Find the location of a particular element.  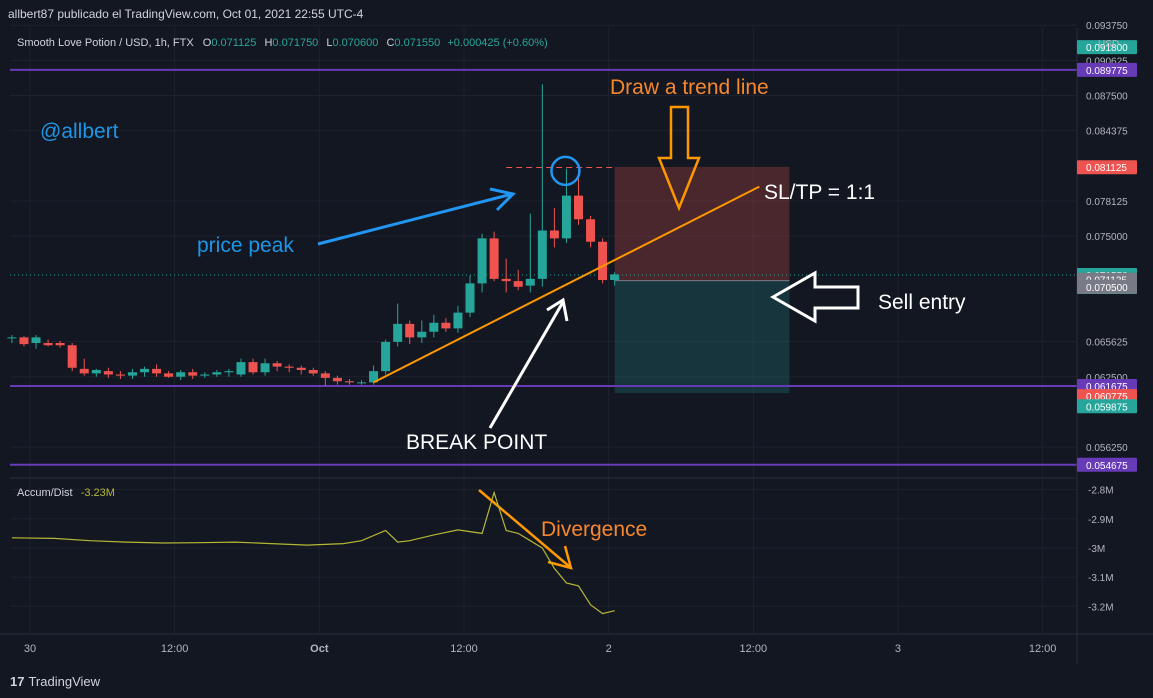

price-label-text: 0.081125 is located at coordinates (1106, 168).